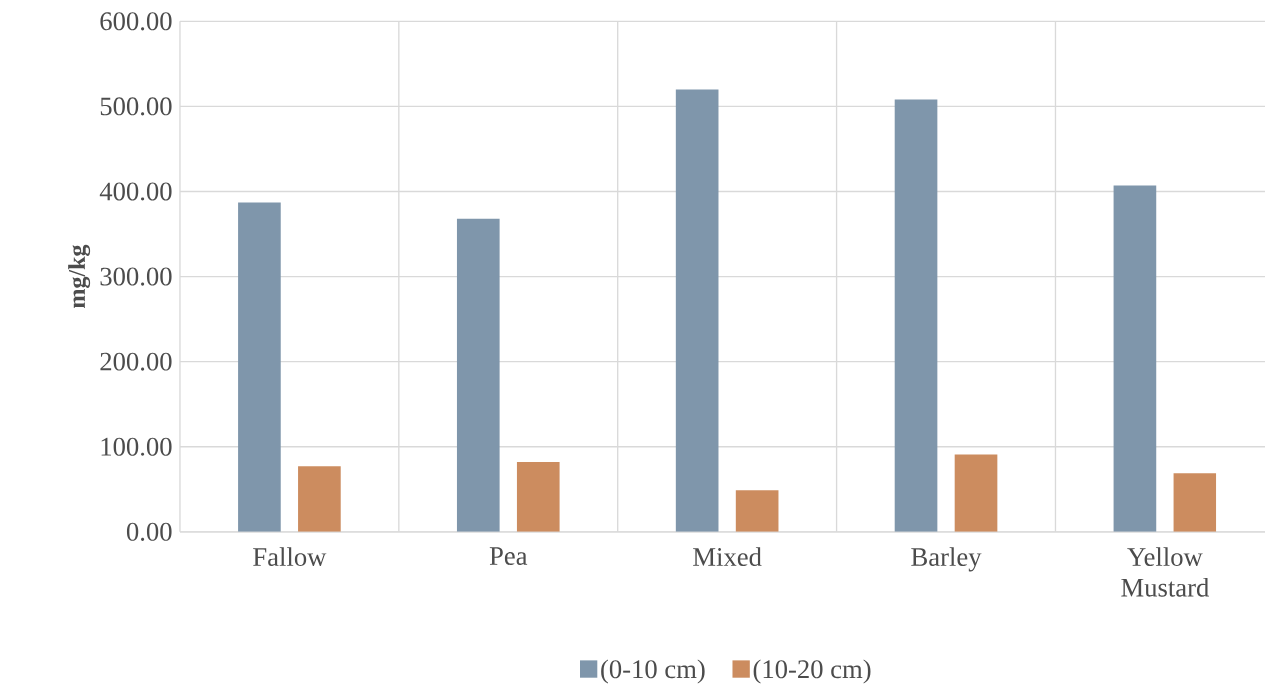 This screenshot has width=1265, height=686. I want to click on x-tick-label: Pea, so click(508, 556).